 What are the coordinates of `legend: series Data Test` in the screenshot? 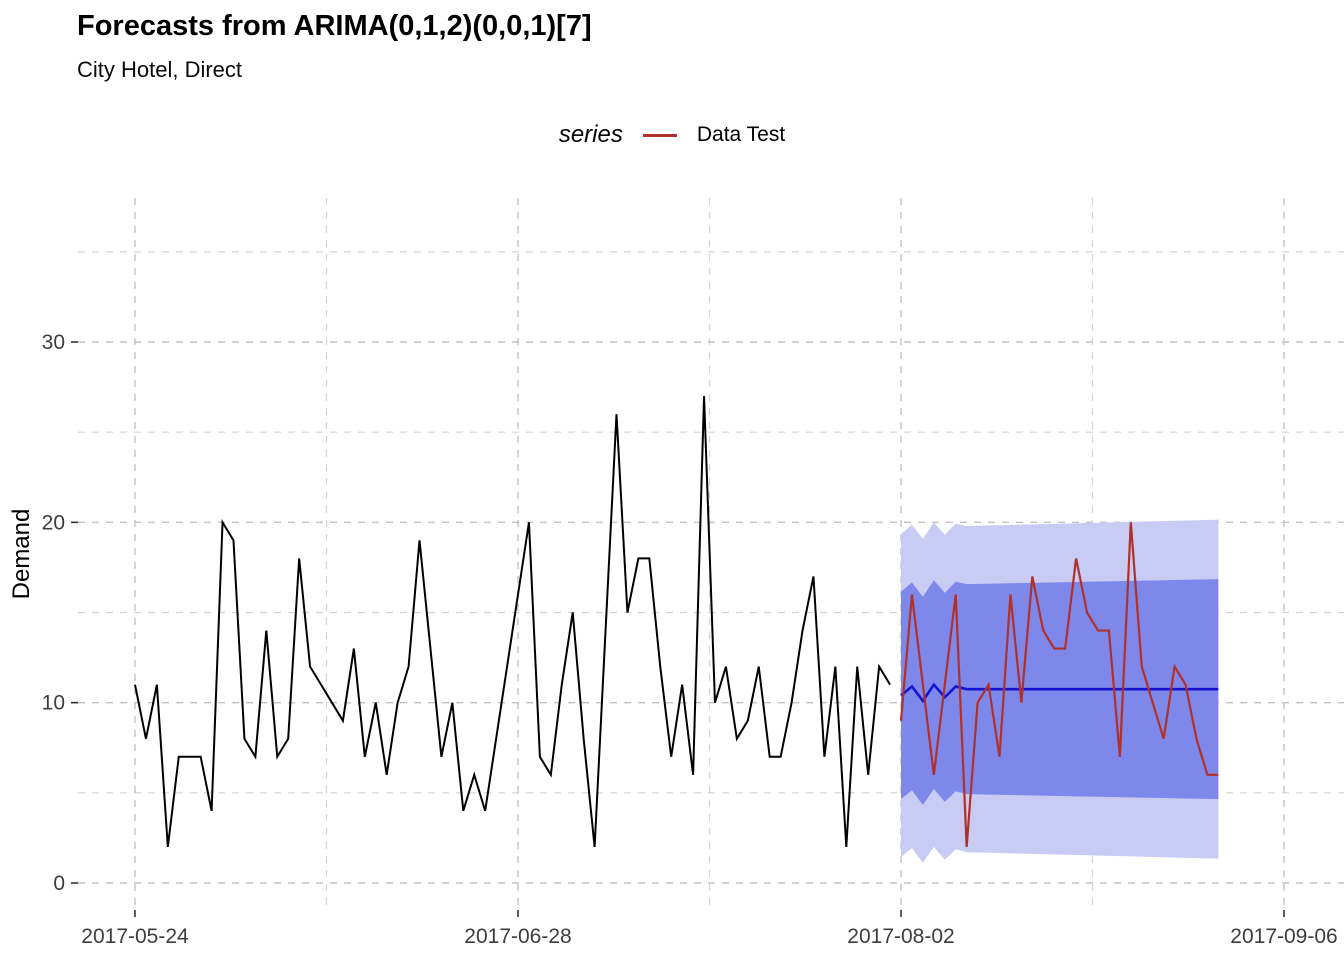 It's located at (672, 135).